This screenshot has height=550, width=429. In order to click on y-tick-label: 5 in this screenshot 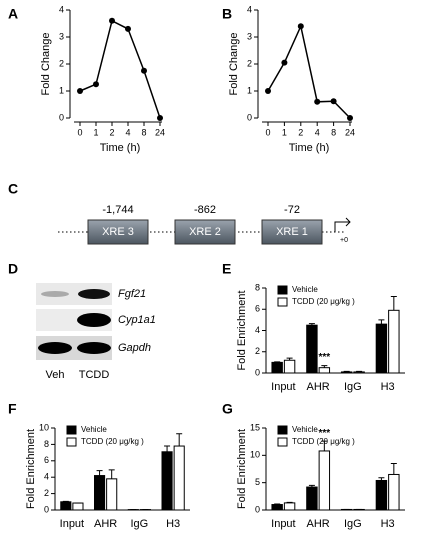, I will do `click(257, 482)`.